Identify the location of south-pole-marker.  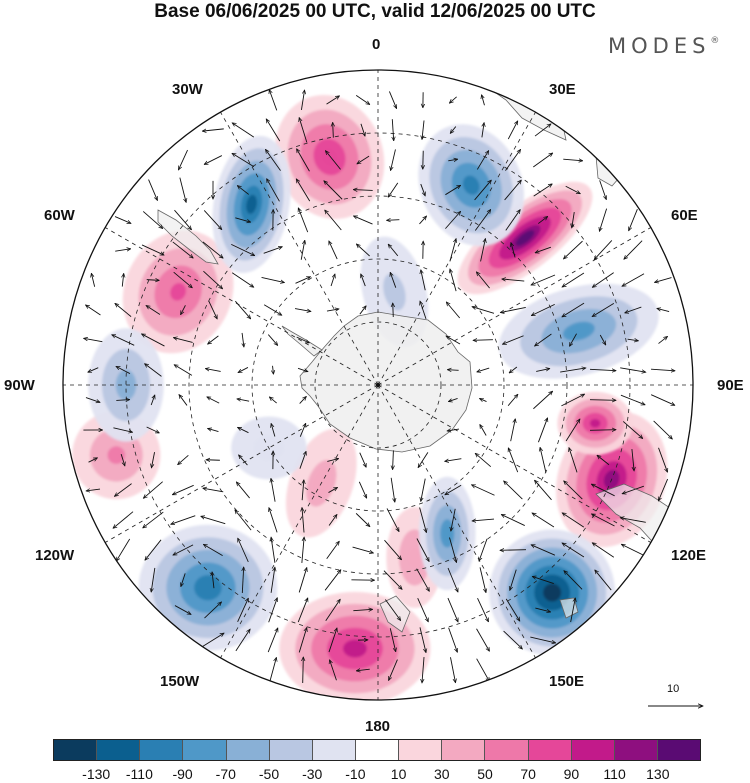
(378, 385).